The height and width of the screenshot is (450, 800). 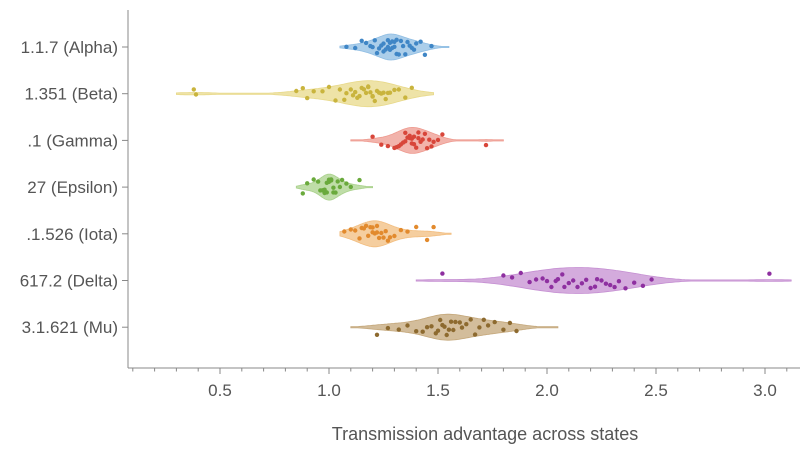 I want to click on x-tick-label: 3.0, so click(x=765, y=390).